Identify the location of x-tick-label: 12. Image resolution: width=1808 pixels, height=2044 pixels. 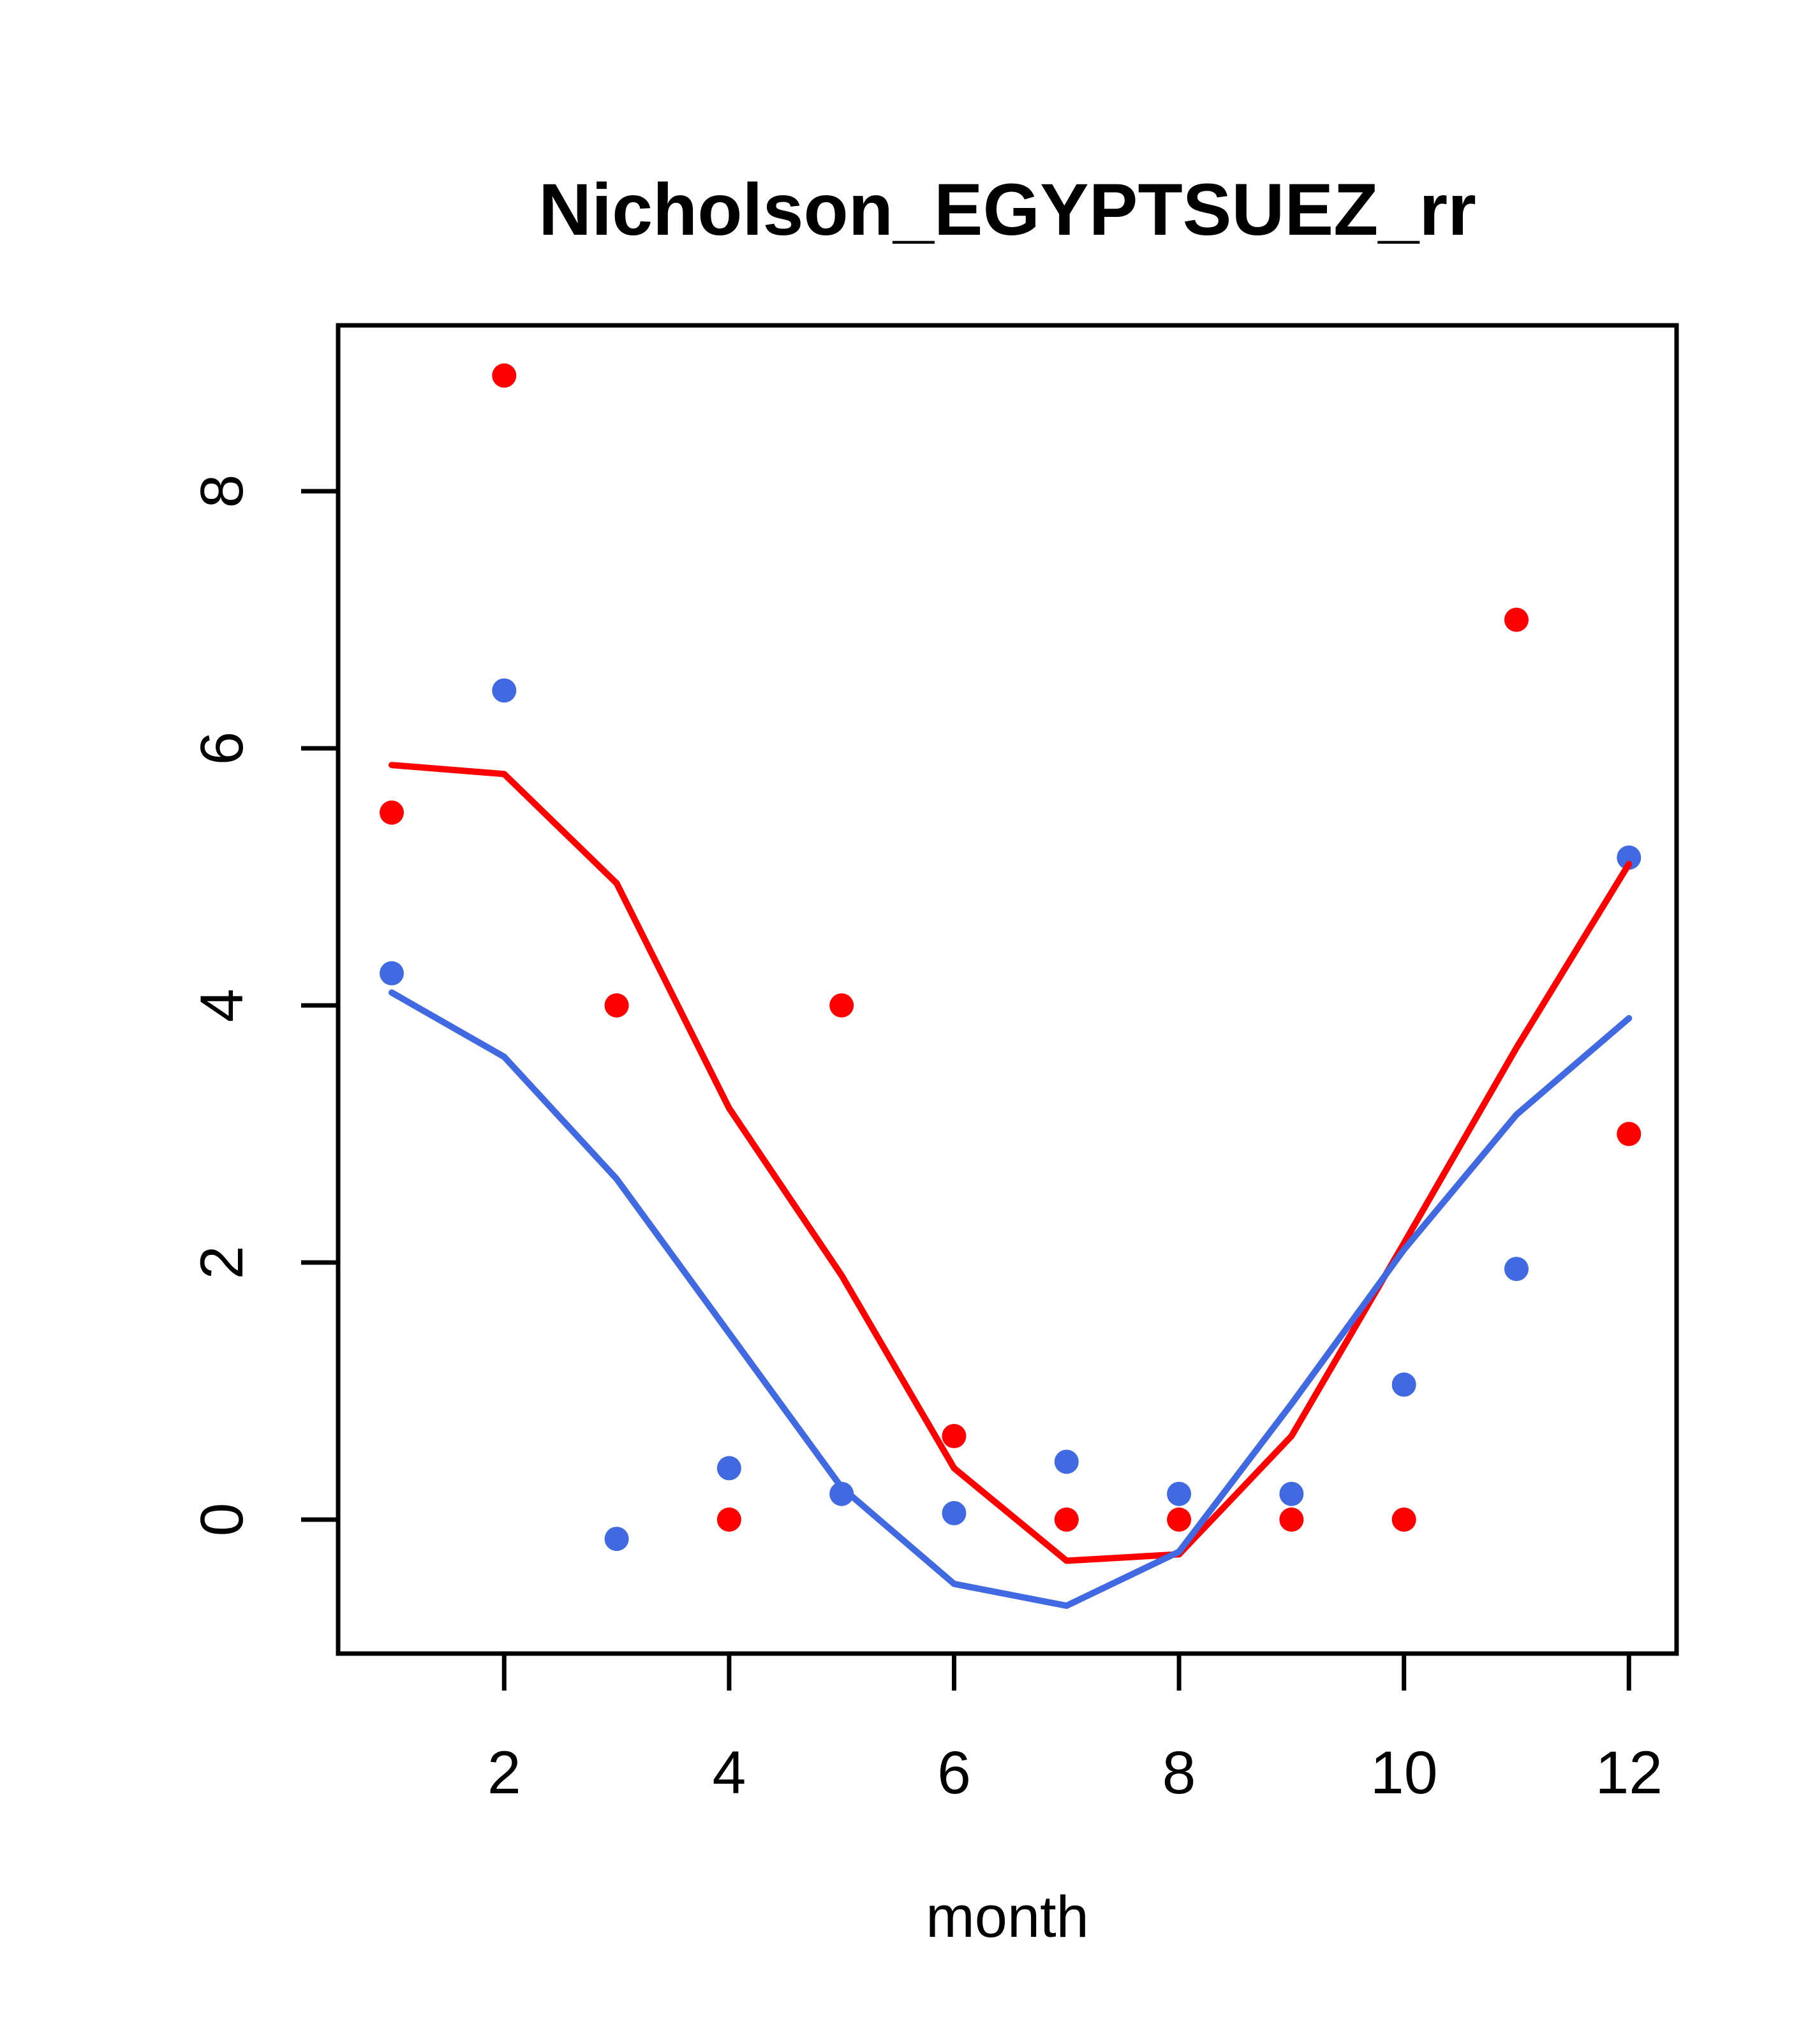
(1629, 1773).